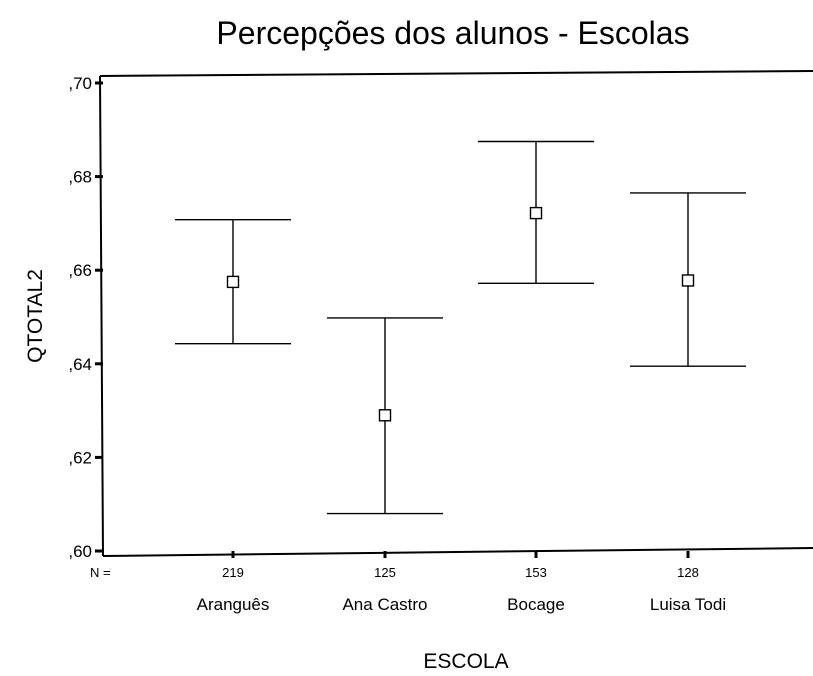 Image resolution: width=813 pixels, height=676 pixels. Describe the element at coordinates (85, 317) in the screenshot. I see `y-axis: ,70 ,68 ,66 ,64 ,62 ,60` at that location.